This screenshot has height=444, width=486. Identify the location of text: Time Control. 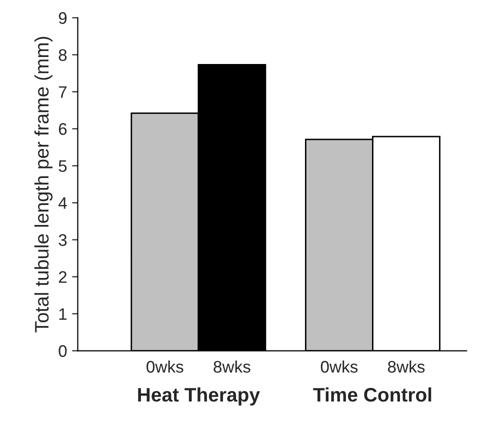
(372, 394).